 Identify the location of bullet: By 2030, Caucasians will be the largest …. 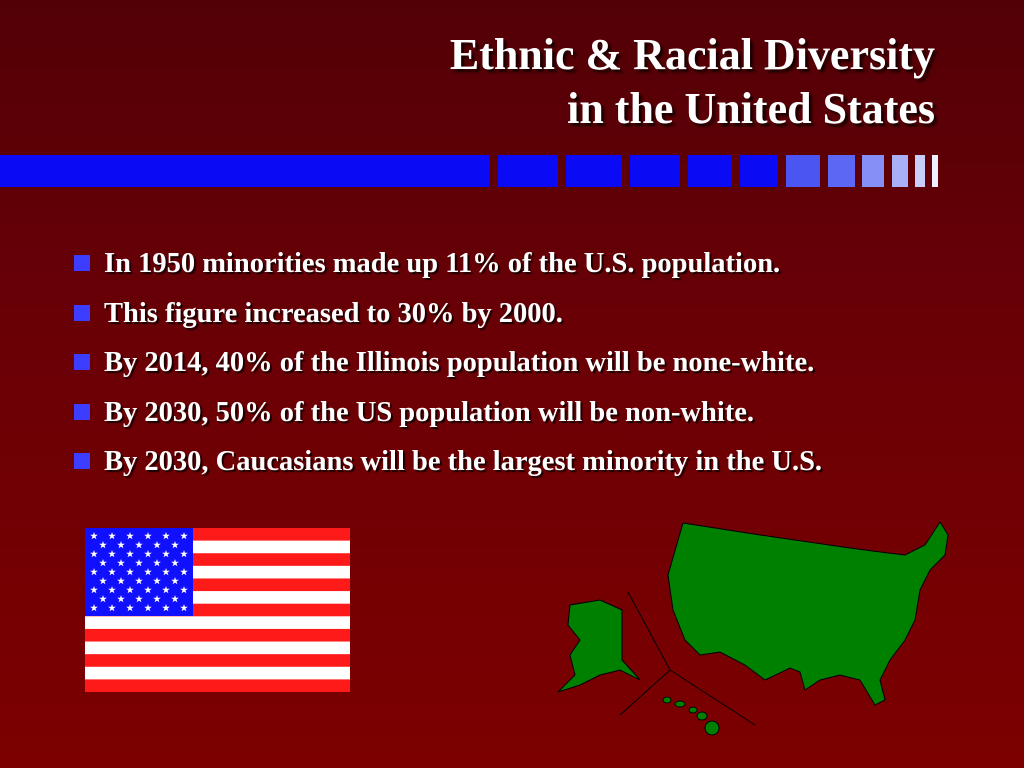
(447, 467).